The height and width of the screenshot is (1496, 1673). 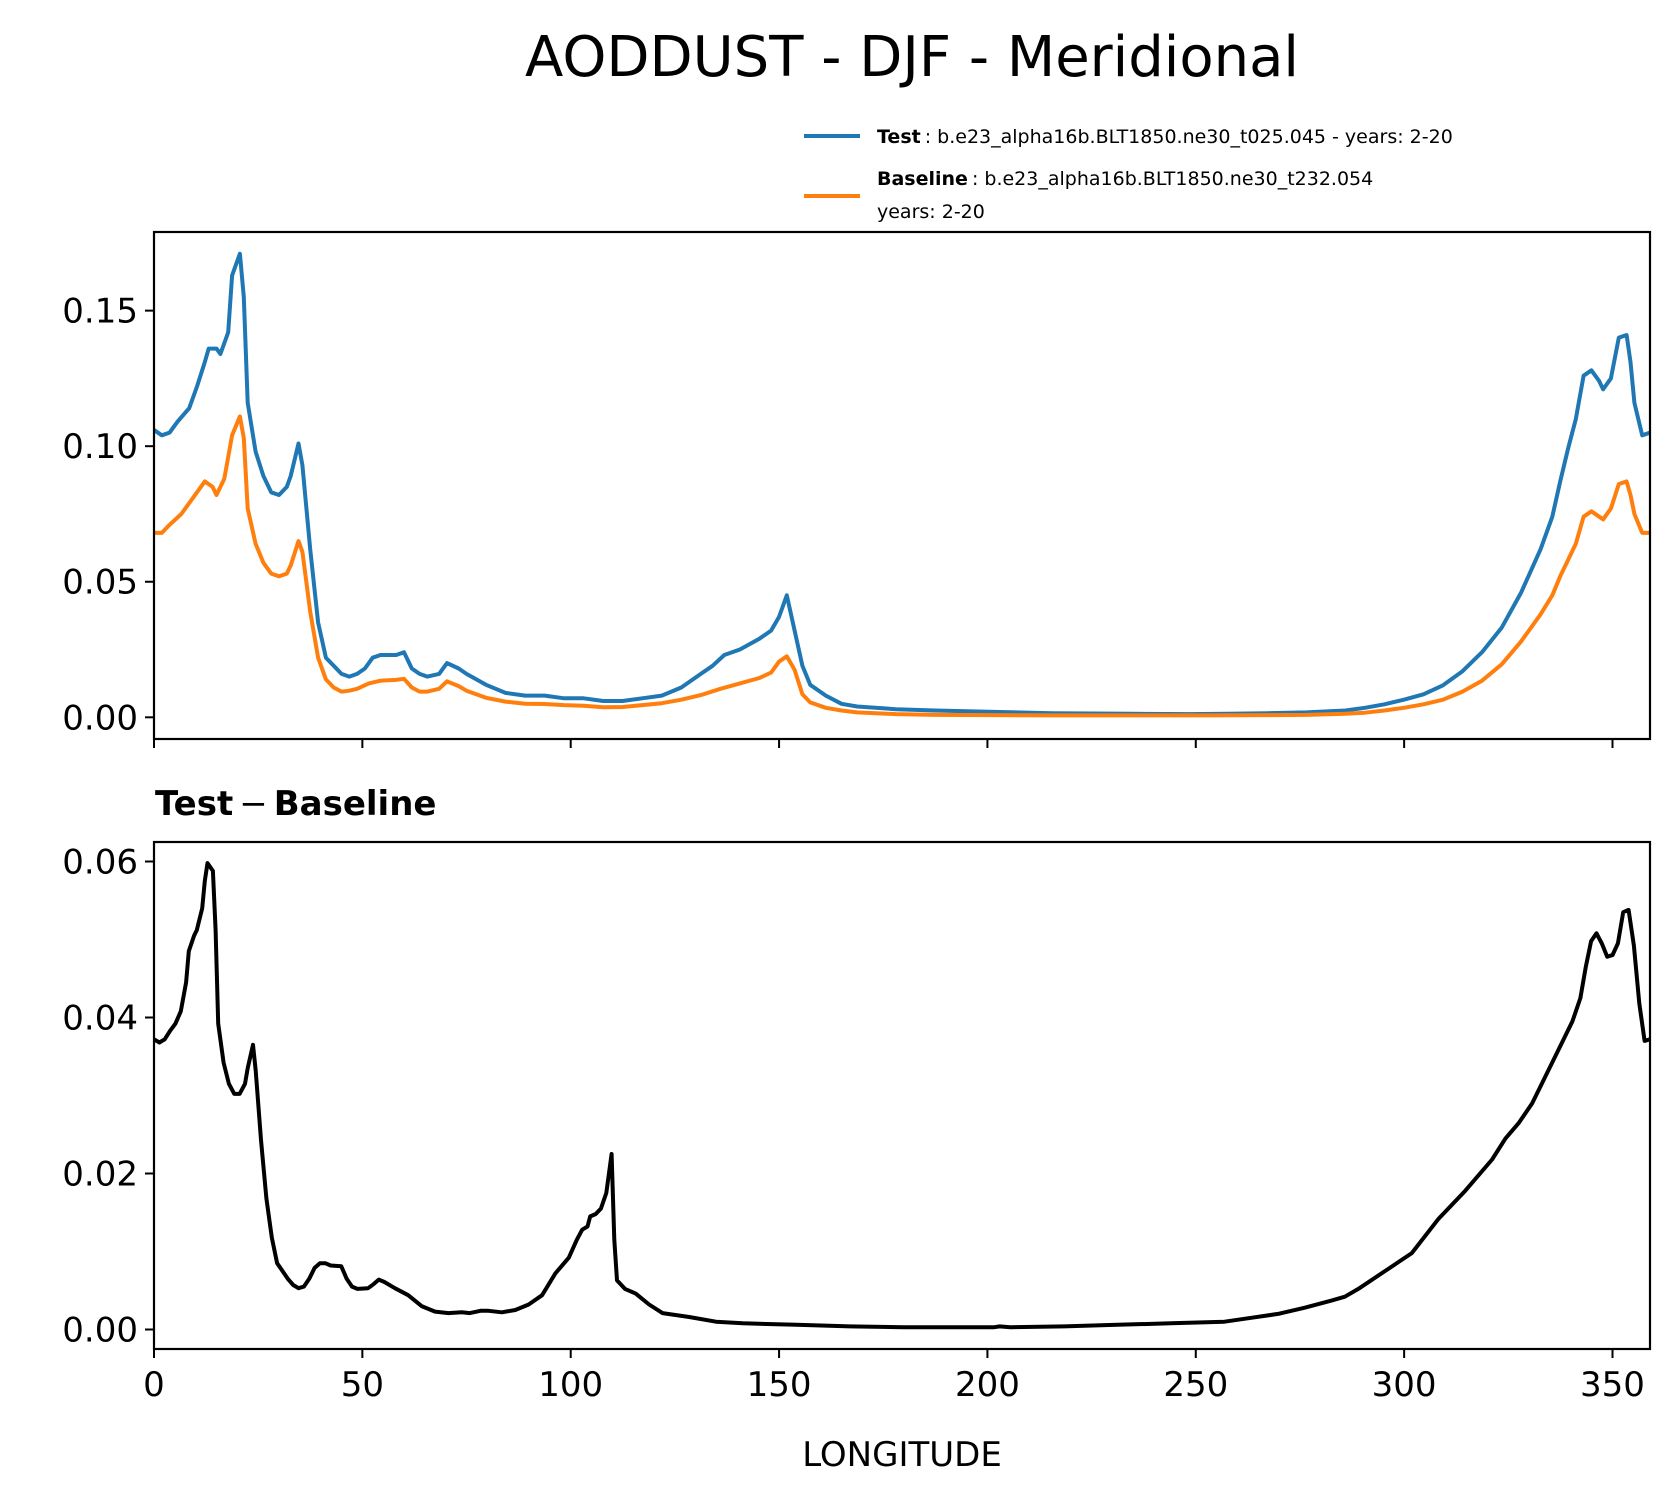 What do you see at coordinates (100, 1019) in the screenshot?
I see `y-tick-label: 0.04` at bounding box center [100, 1019].